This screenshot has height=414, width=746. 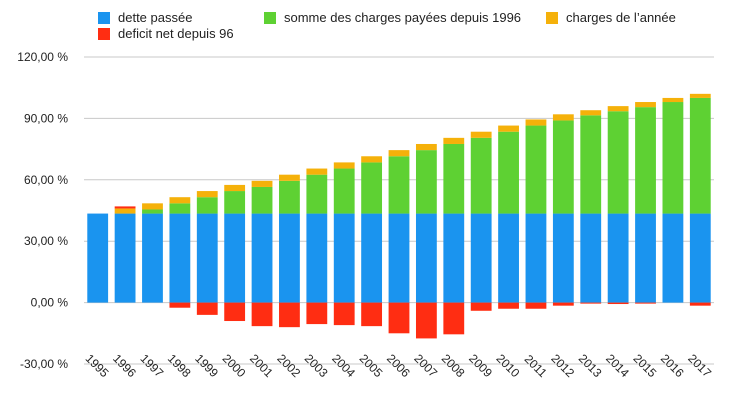 I want to click on bar-dette-1996, so click(x=125, y=258).